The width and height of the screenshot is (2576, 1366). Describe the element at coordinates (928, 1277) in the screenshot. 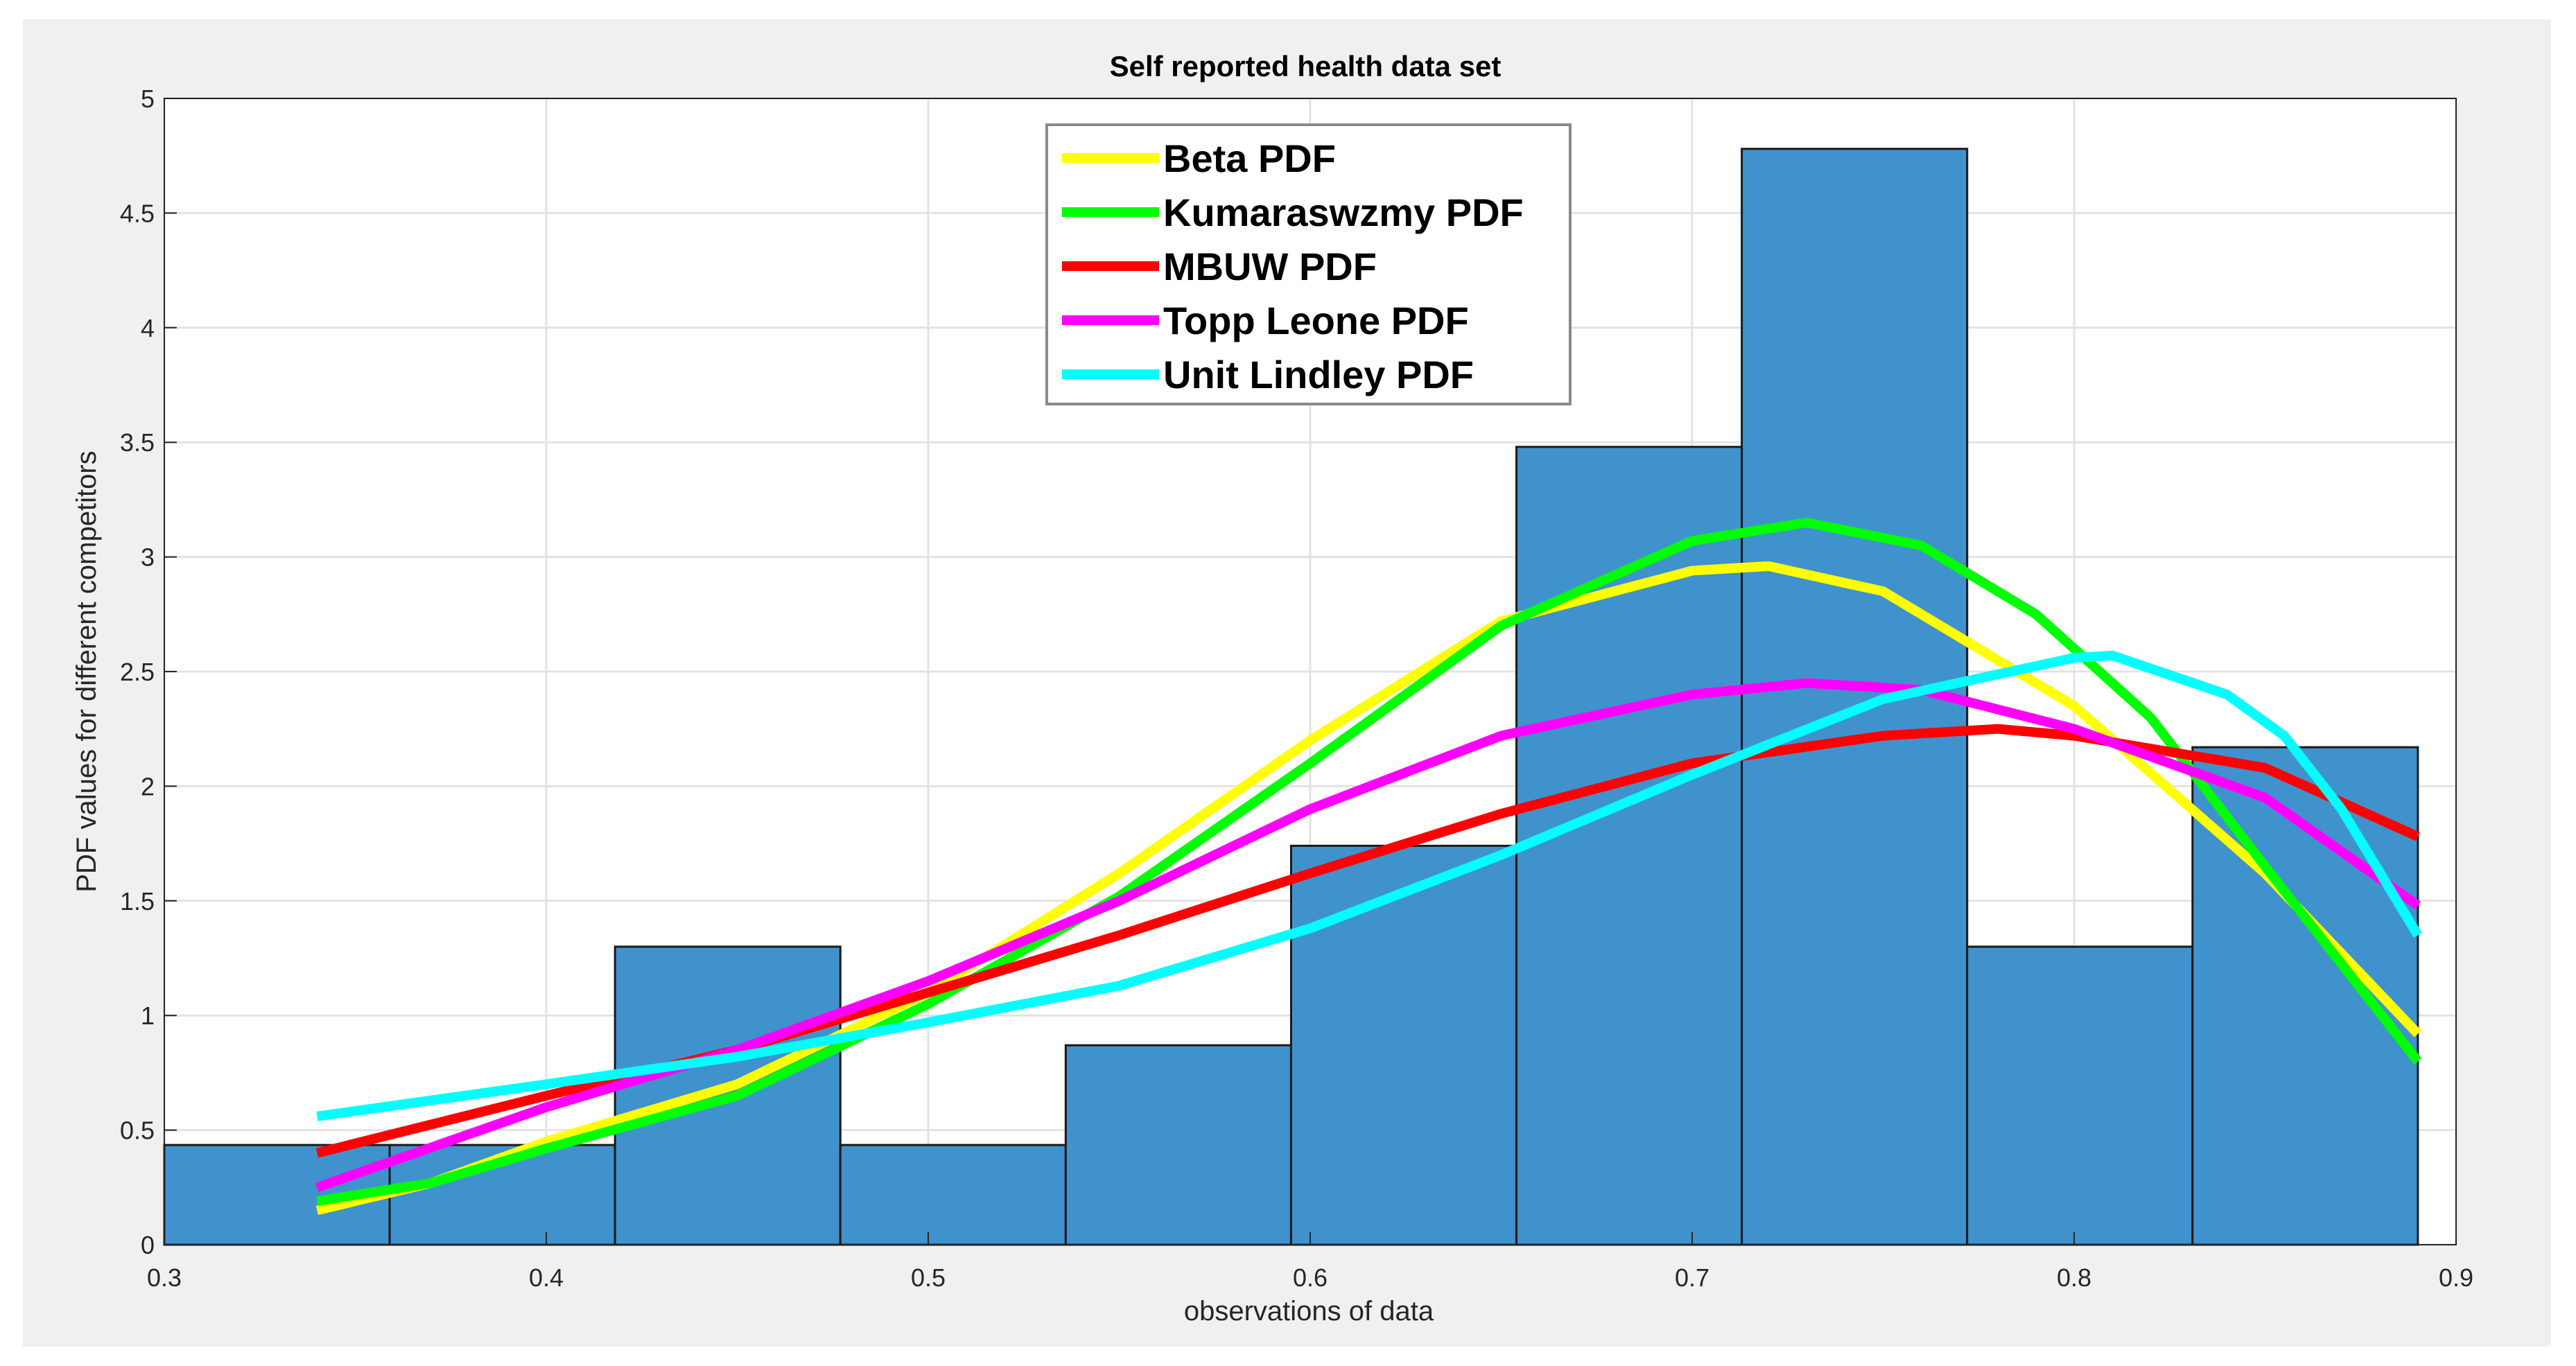

I see `x-tick-label: 0.5` at that location.